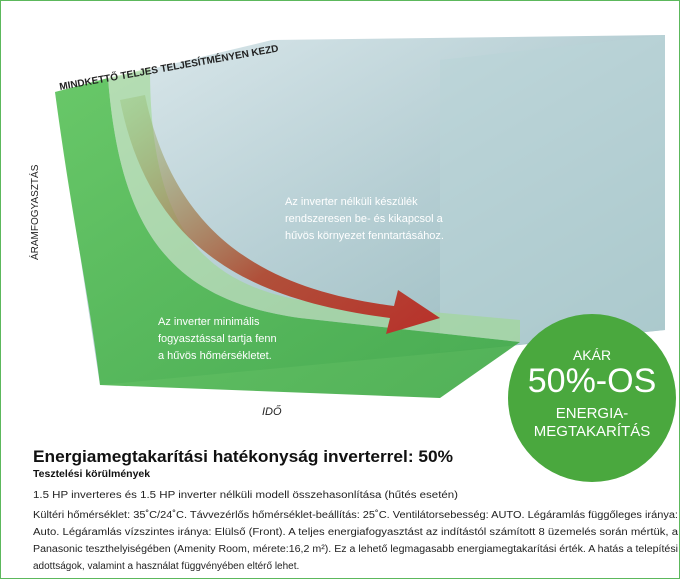  I want to click on badge-text: 50%-OS, so click(592, 381).